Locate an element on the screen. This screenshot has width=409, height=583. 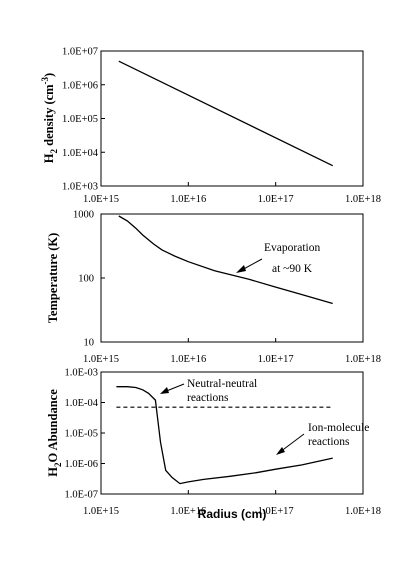
y-tick-label: 1.0E-03 is located at coordinates (81, 373).